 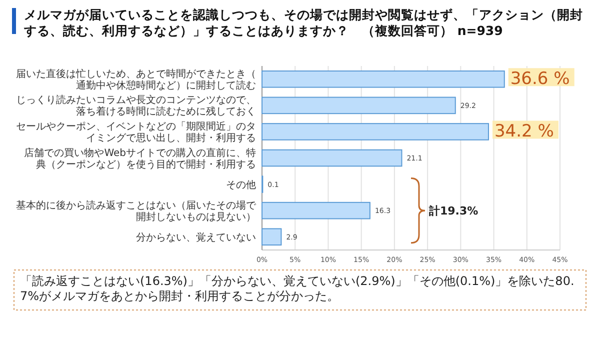 I want to click on annotation: 計19.3%, so click(x=453, y=211).